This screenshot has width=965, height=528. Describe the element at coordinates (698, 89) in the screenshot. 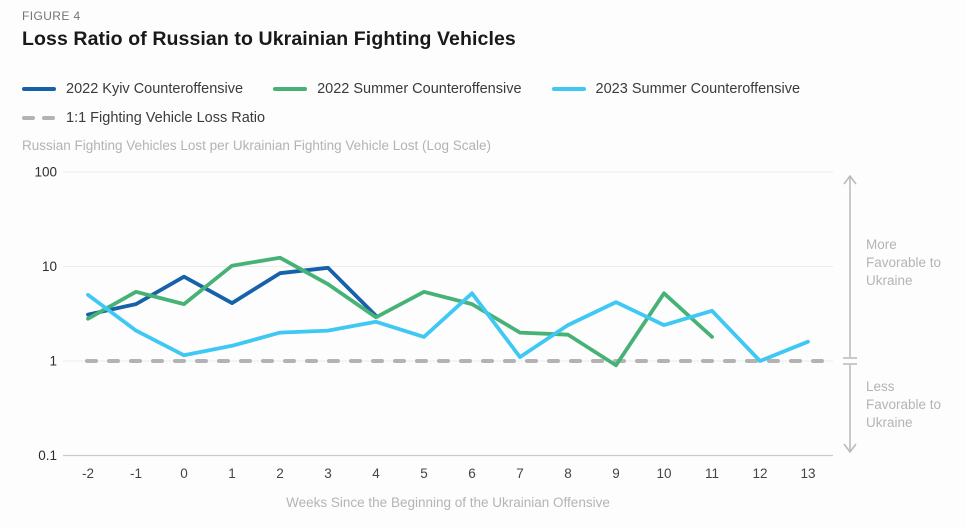

I see `legend-label: 2023 Summer Counteroffensive` at that location.